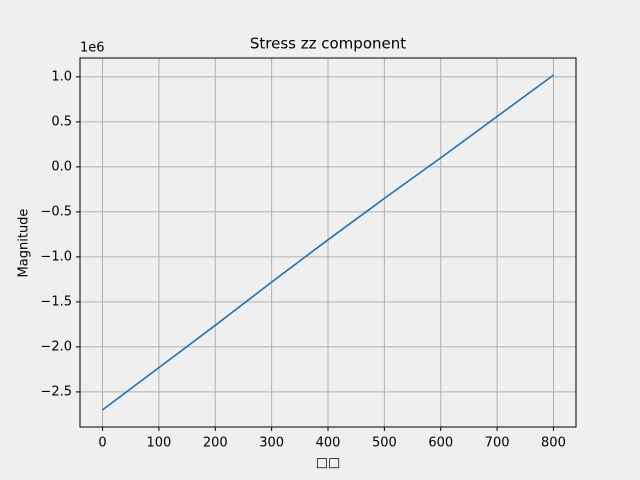 The width and height of the screenshot is (640, 480). I want to click on y-tick-label: −2.5, so click(56, 391).